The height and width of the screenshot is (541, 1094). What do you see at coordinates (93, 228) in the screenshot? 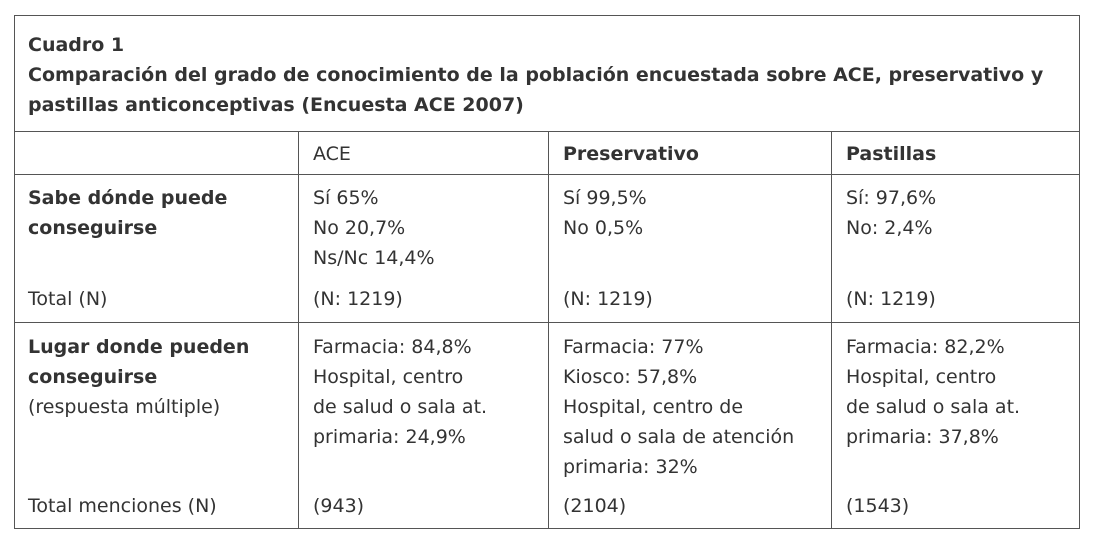
I see `row1-label-line2: conseguirse` at bounding box center [93, 228].